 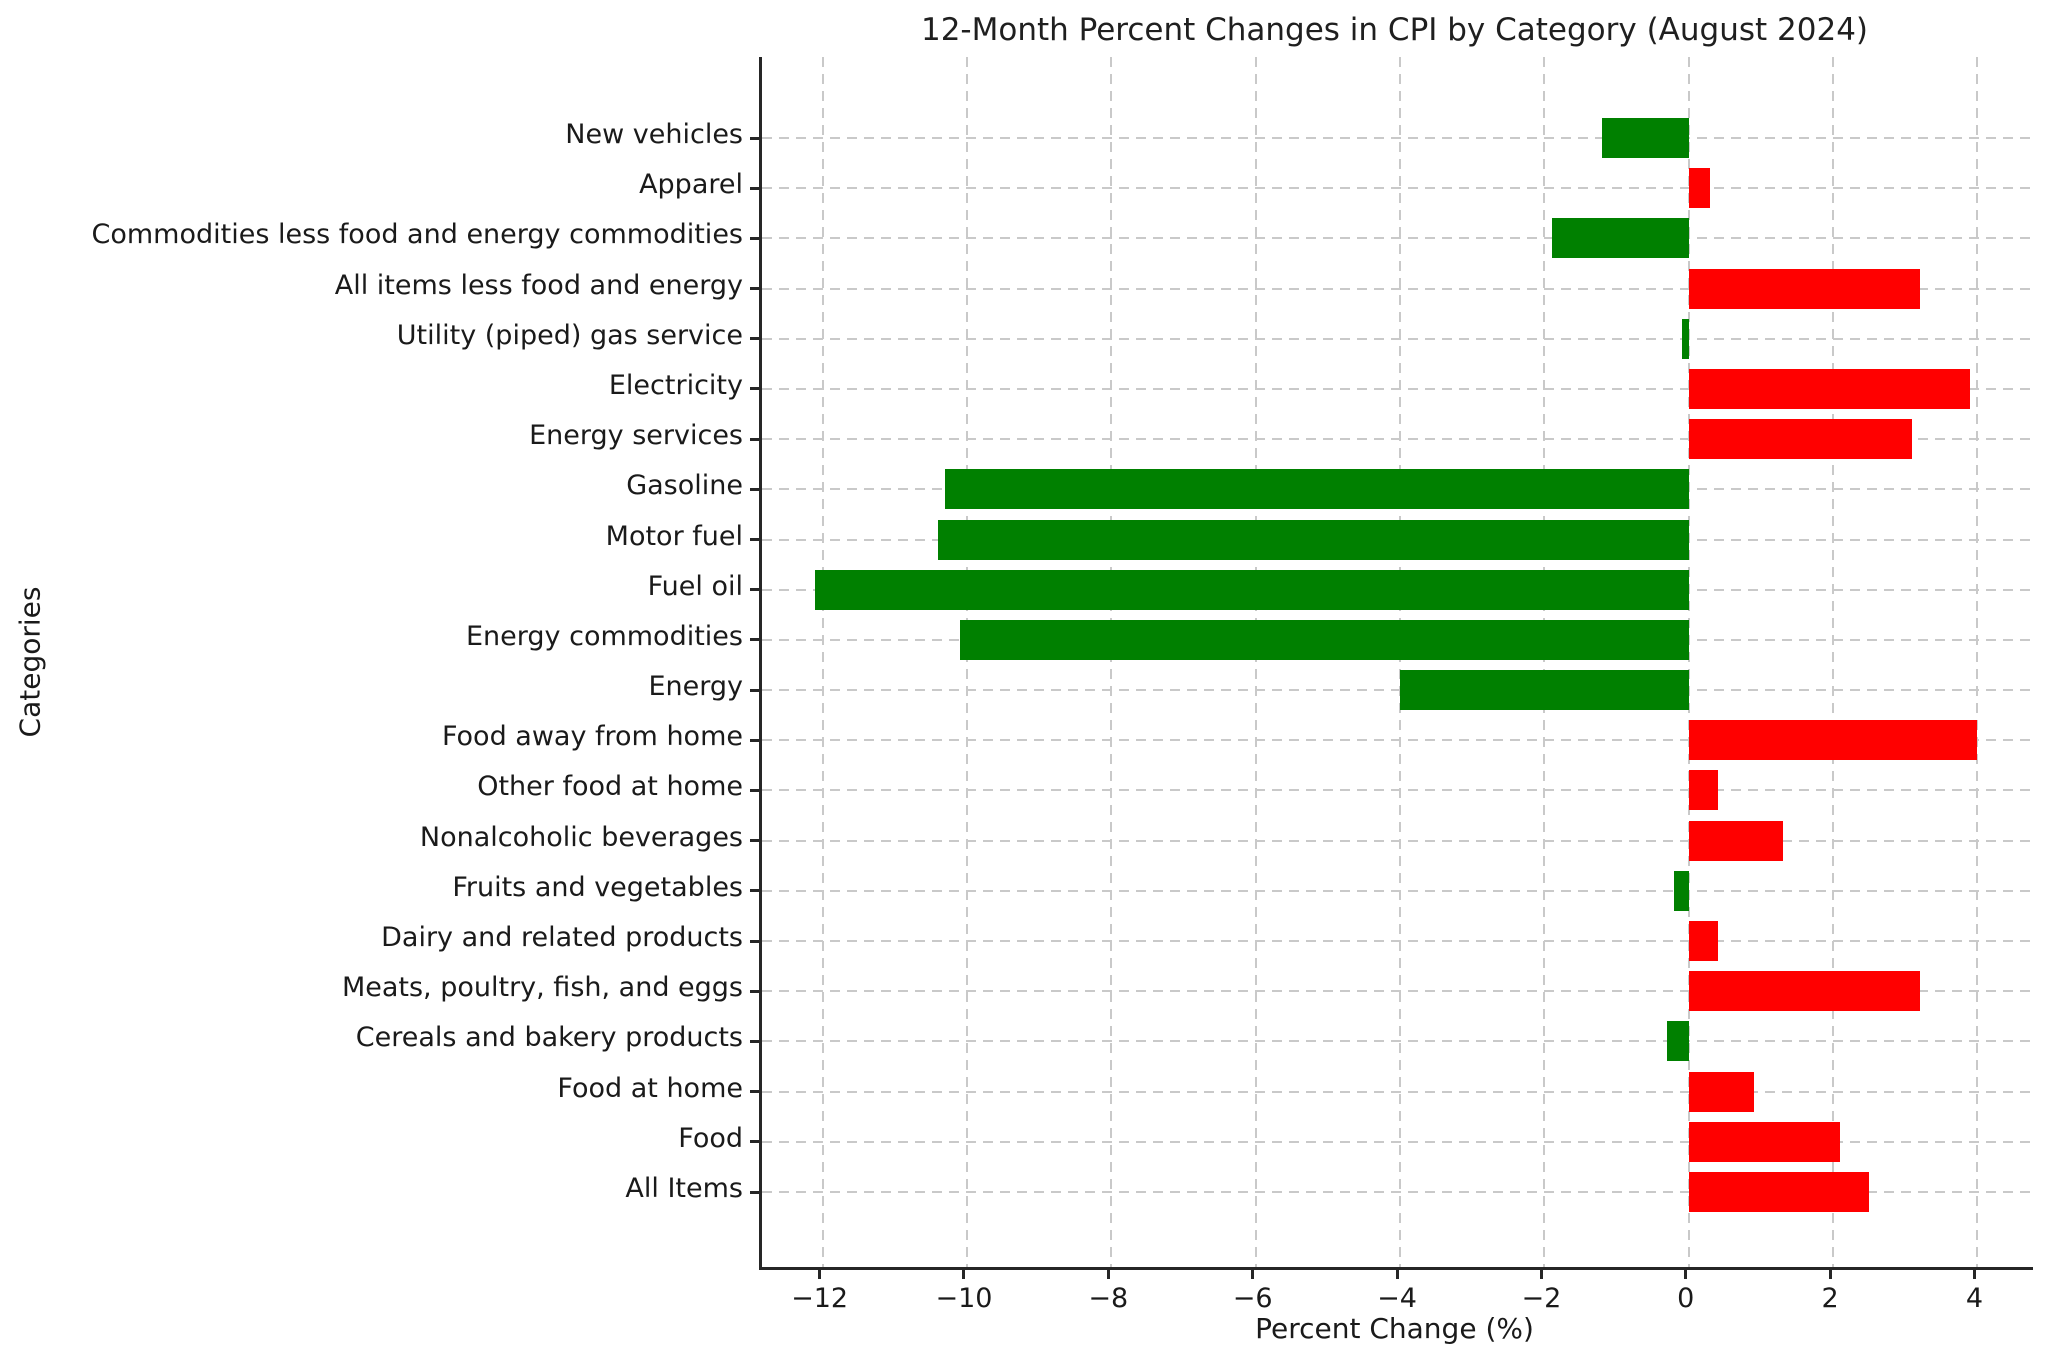 I want to click on bar-energy, so click(x=1544, y=690).